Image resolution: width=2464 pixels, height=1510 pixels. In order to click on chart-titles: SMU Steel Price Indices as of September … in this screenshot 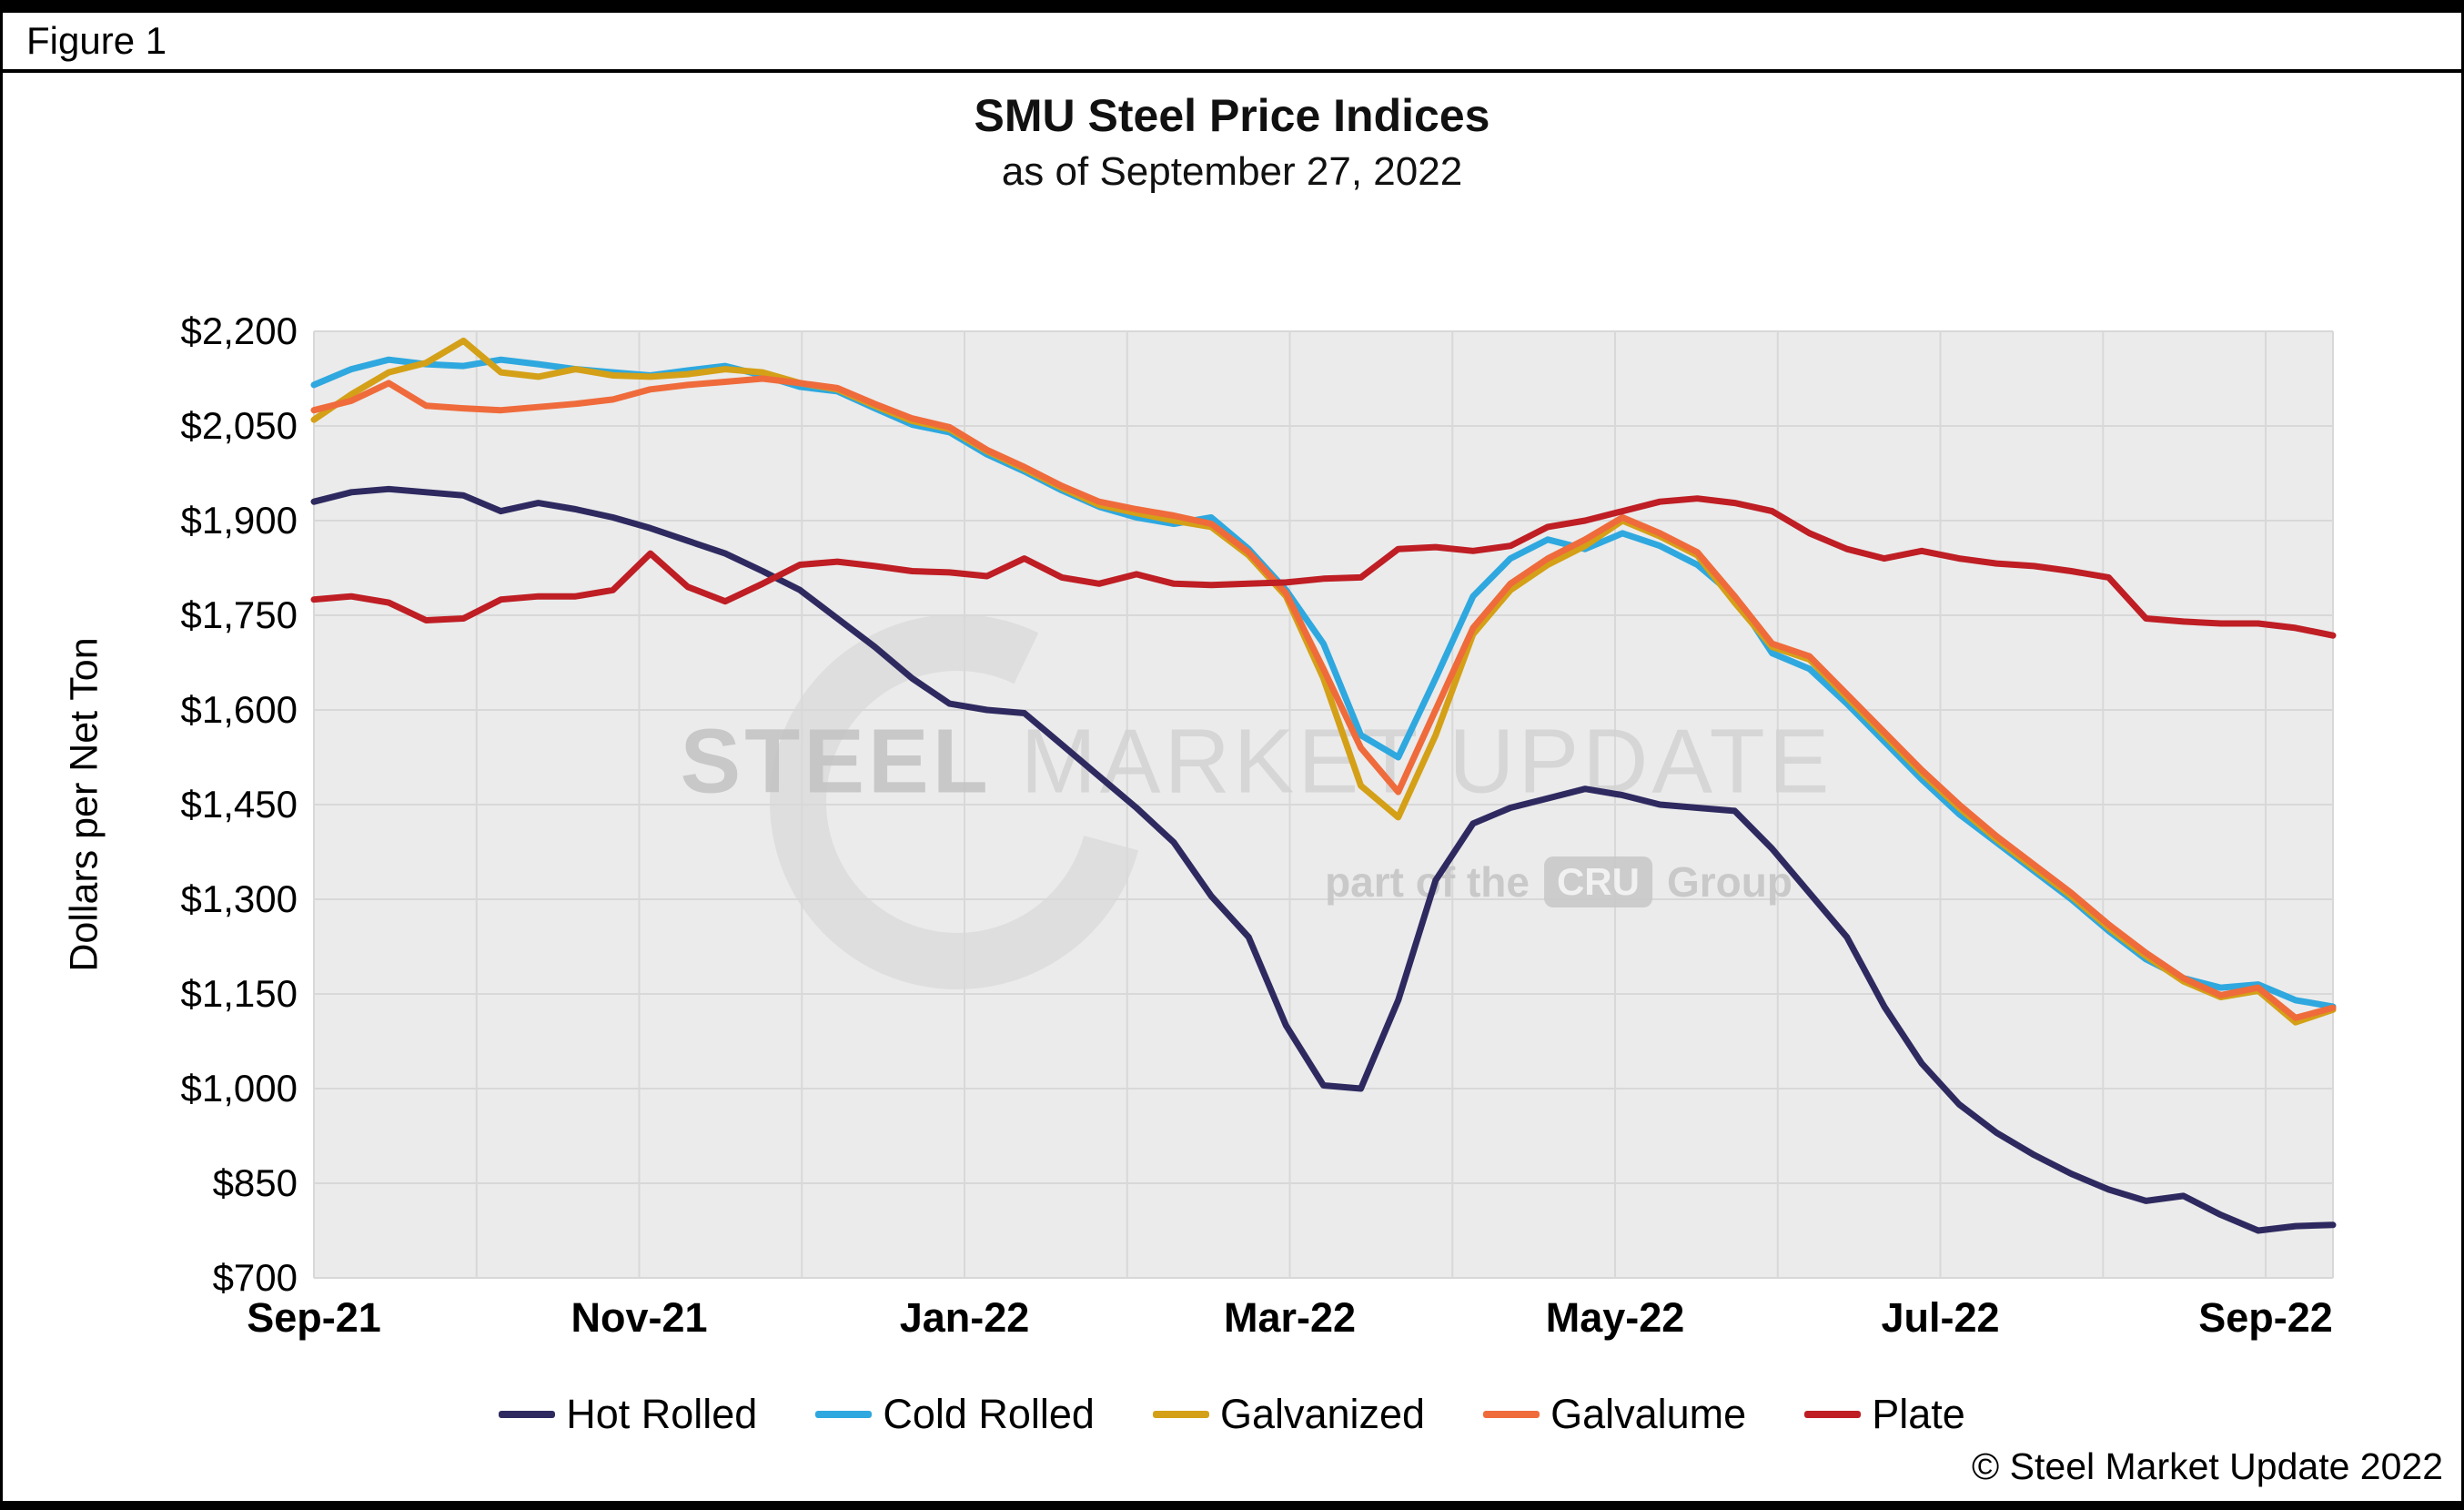, I will do `click(1232, 142)`.